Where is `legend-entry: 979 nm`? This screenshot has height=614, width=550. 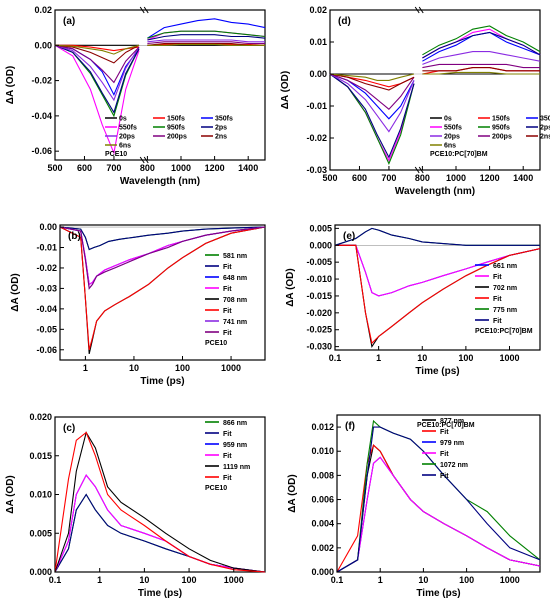
legend-entry: 979 nm is located at coordinates (452, 443).